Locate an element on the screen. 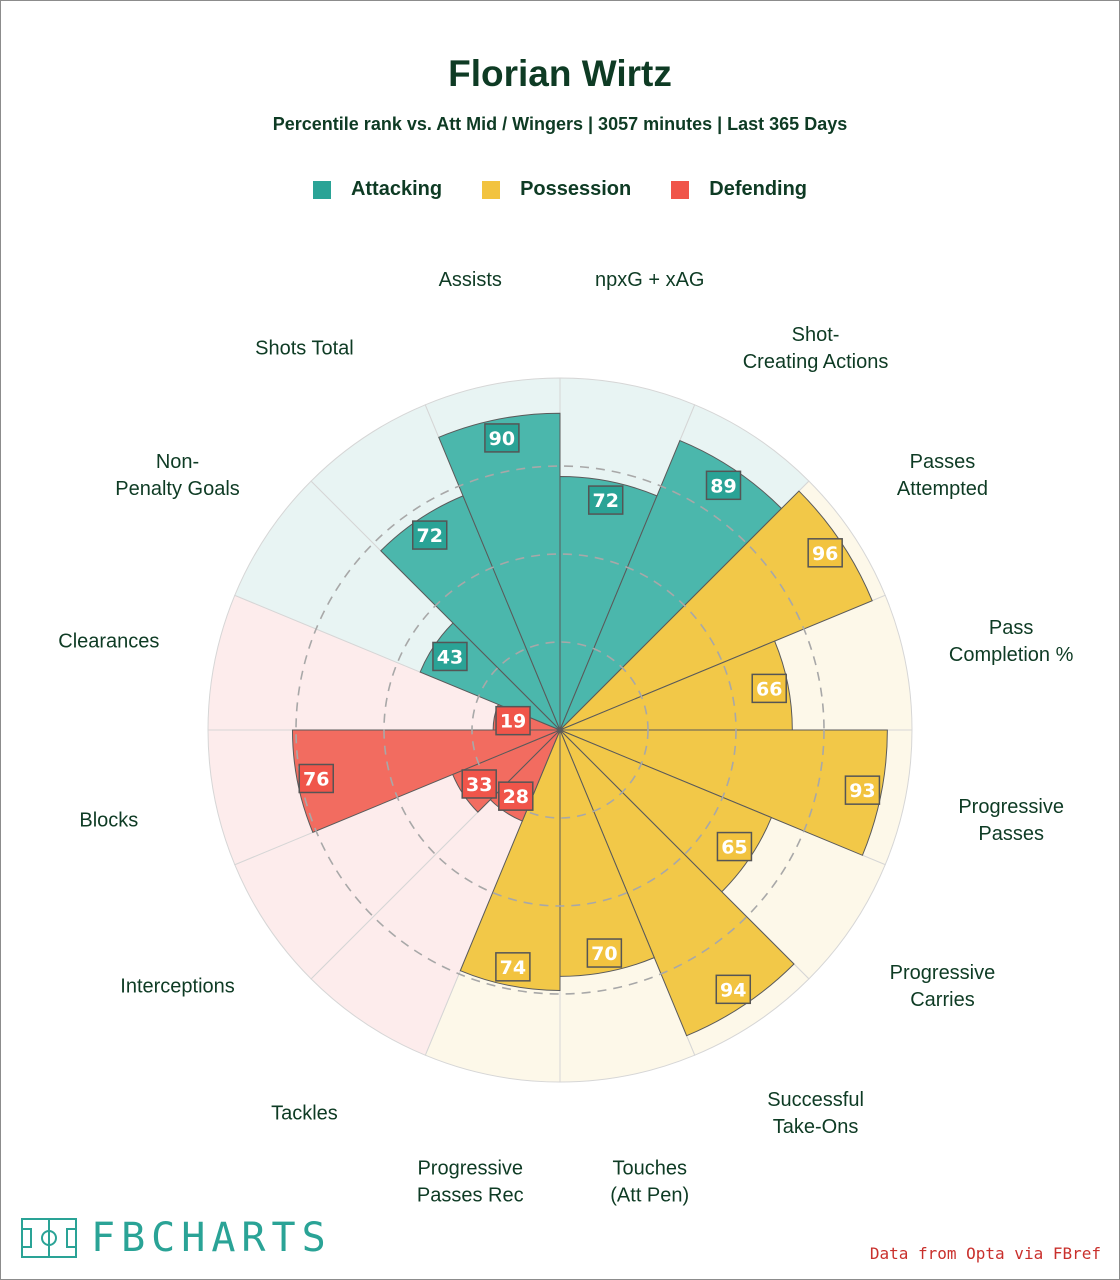  legend-item-defending: Defending is located at coordinates (739, 189).